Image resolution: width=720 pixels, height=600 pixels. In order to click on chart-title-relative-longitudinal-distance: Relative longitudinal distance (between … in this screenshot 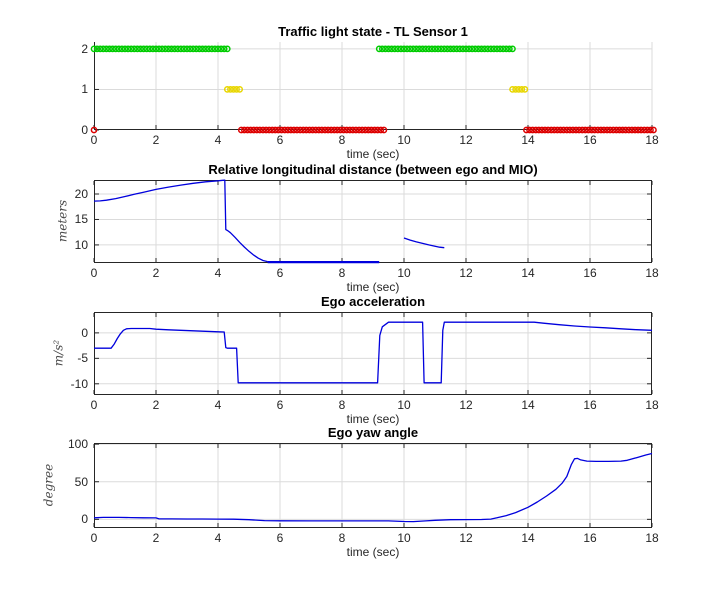, I will do `click(373, 169)`.